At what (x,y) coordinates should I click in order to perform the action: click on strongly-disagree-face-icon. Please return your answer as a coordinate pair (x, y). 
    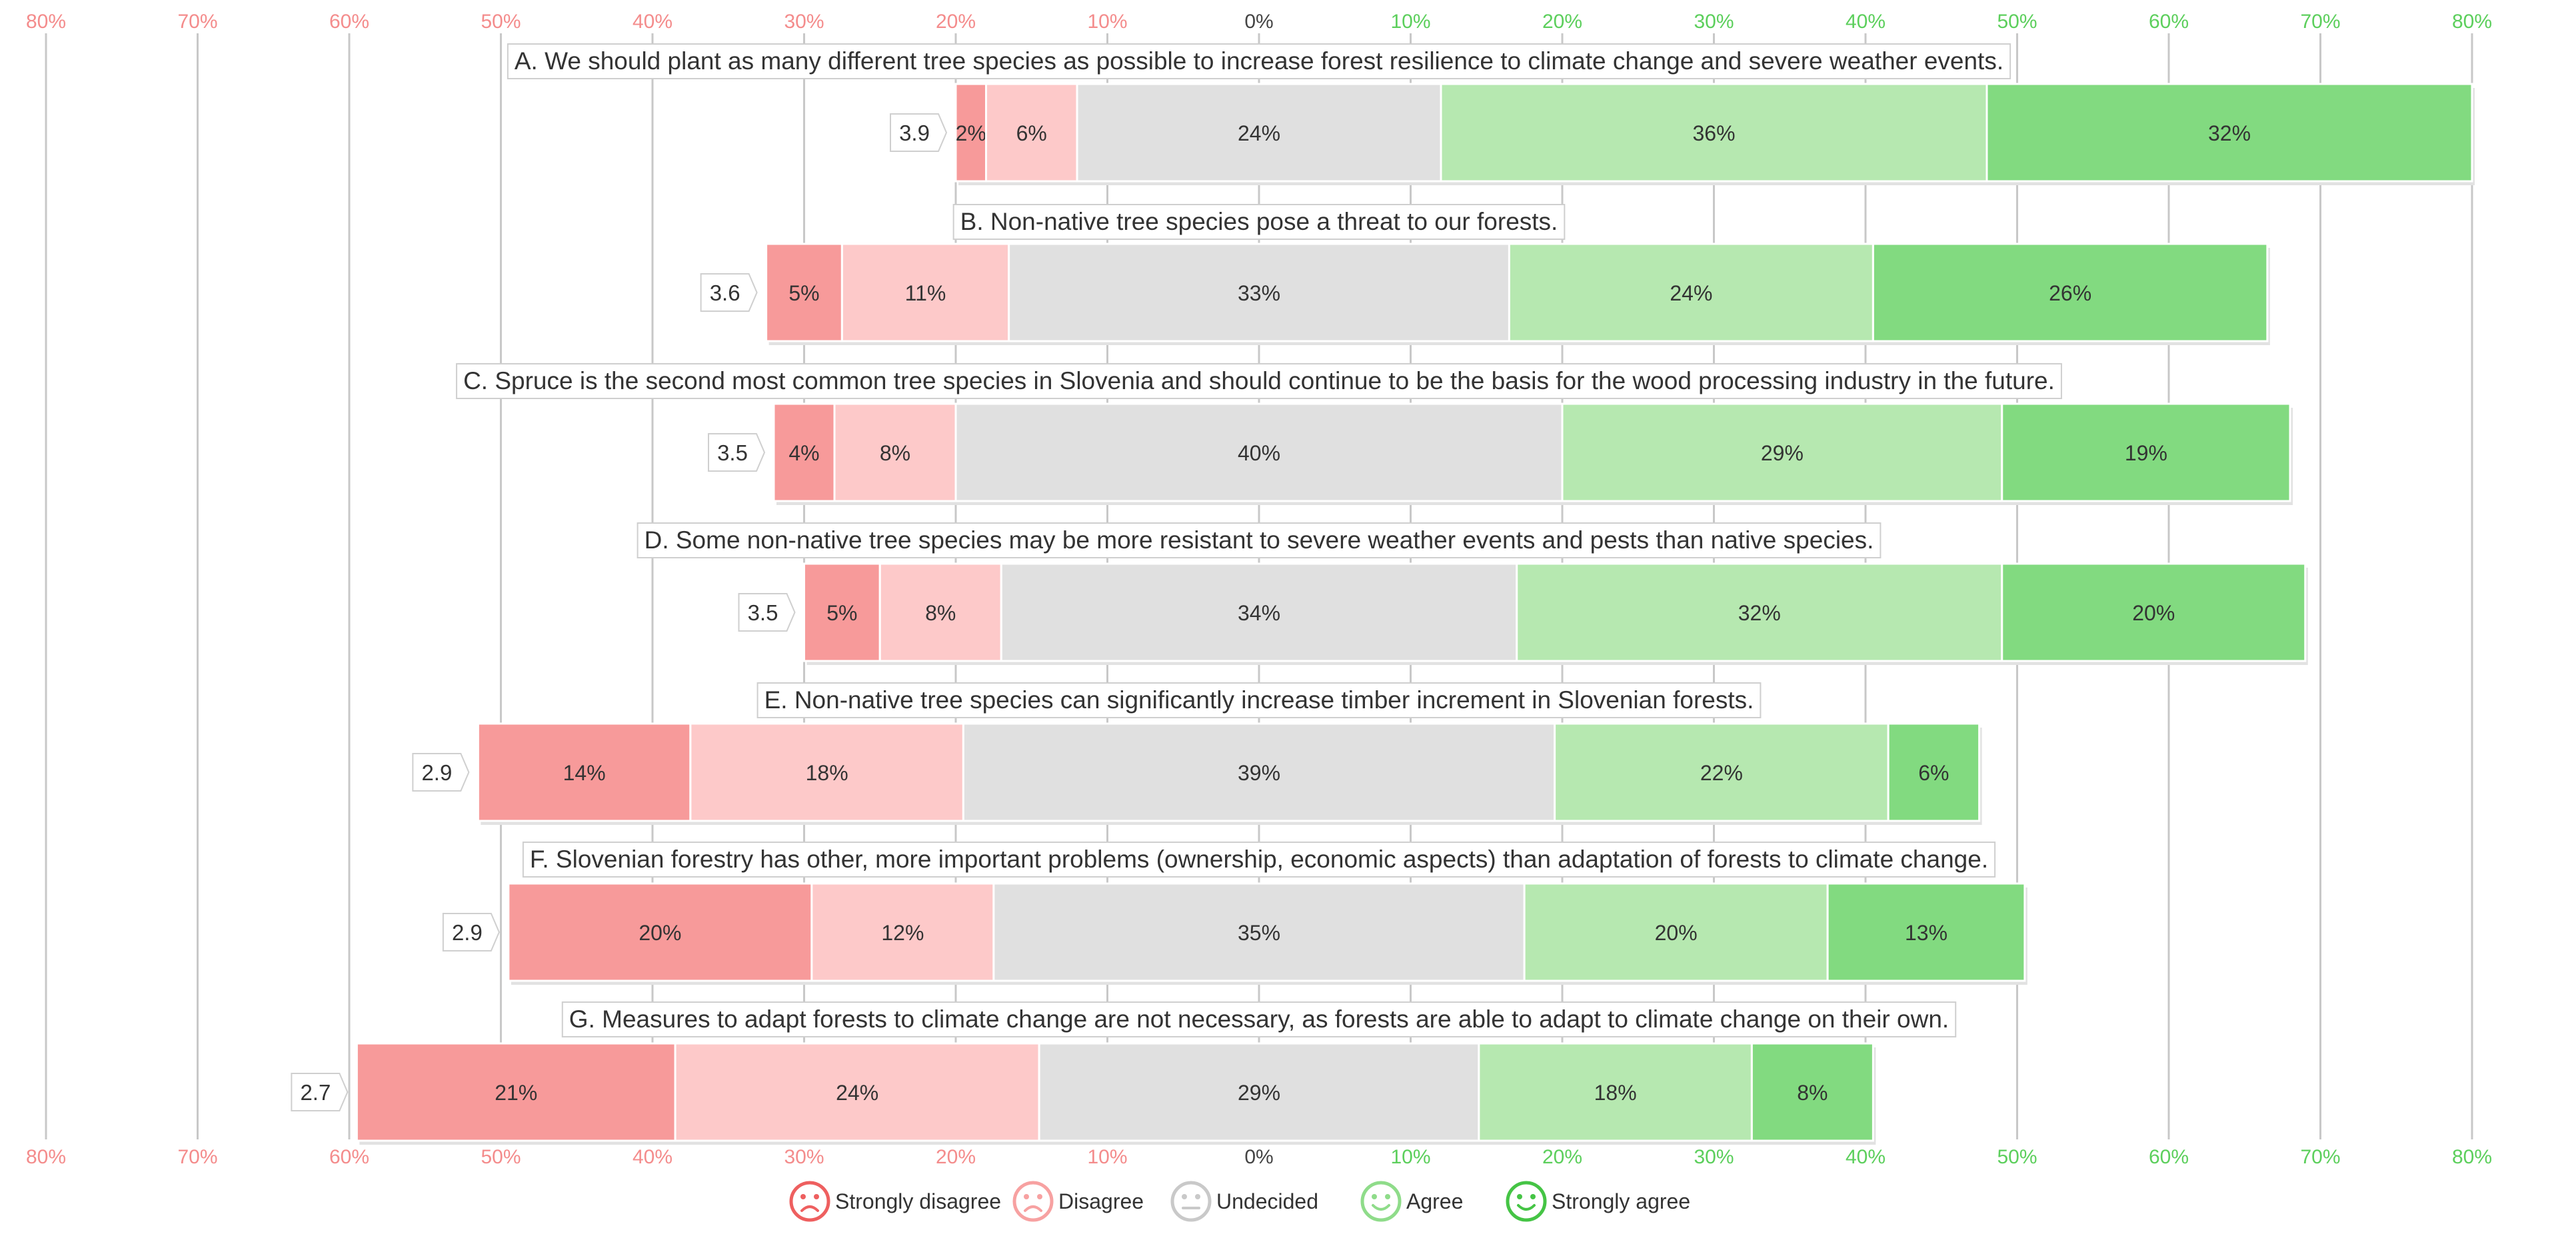
    Looking at the image, I should click on (809, 1201).